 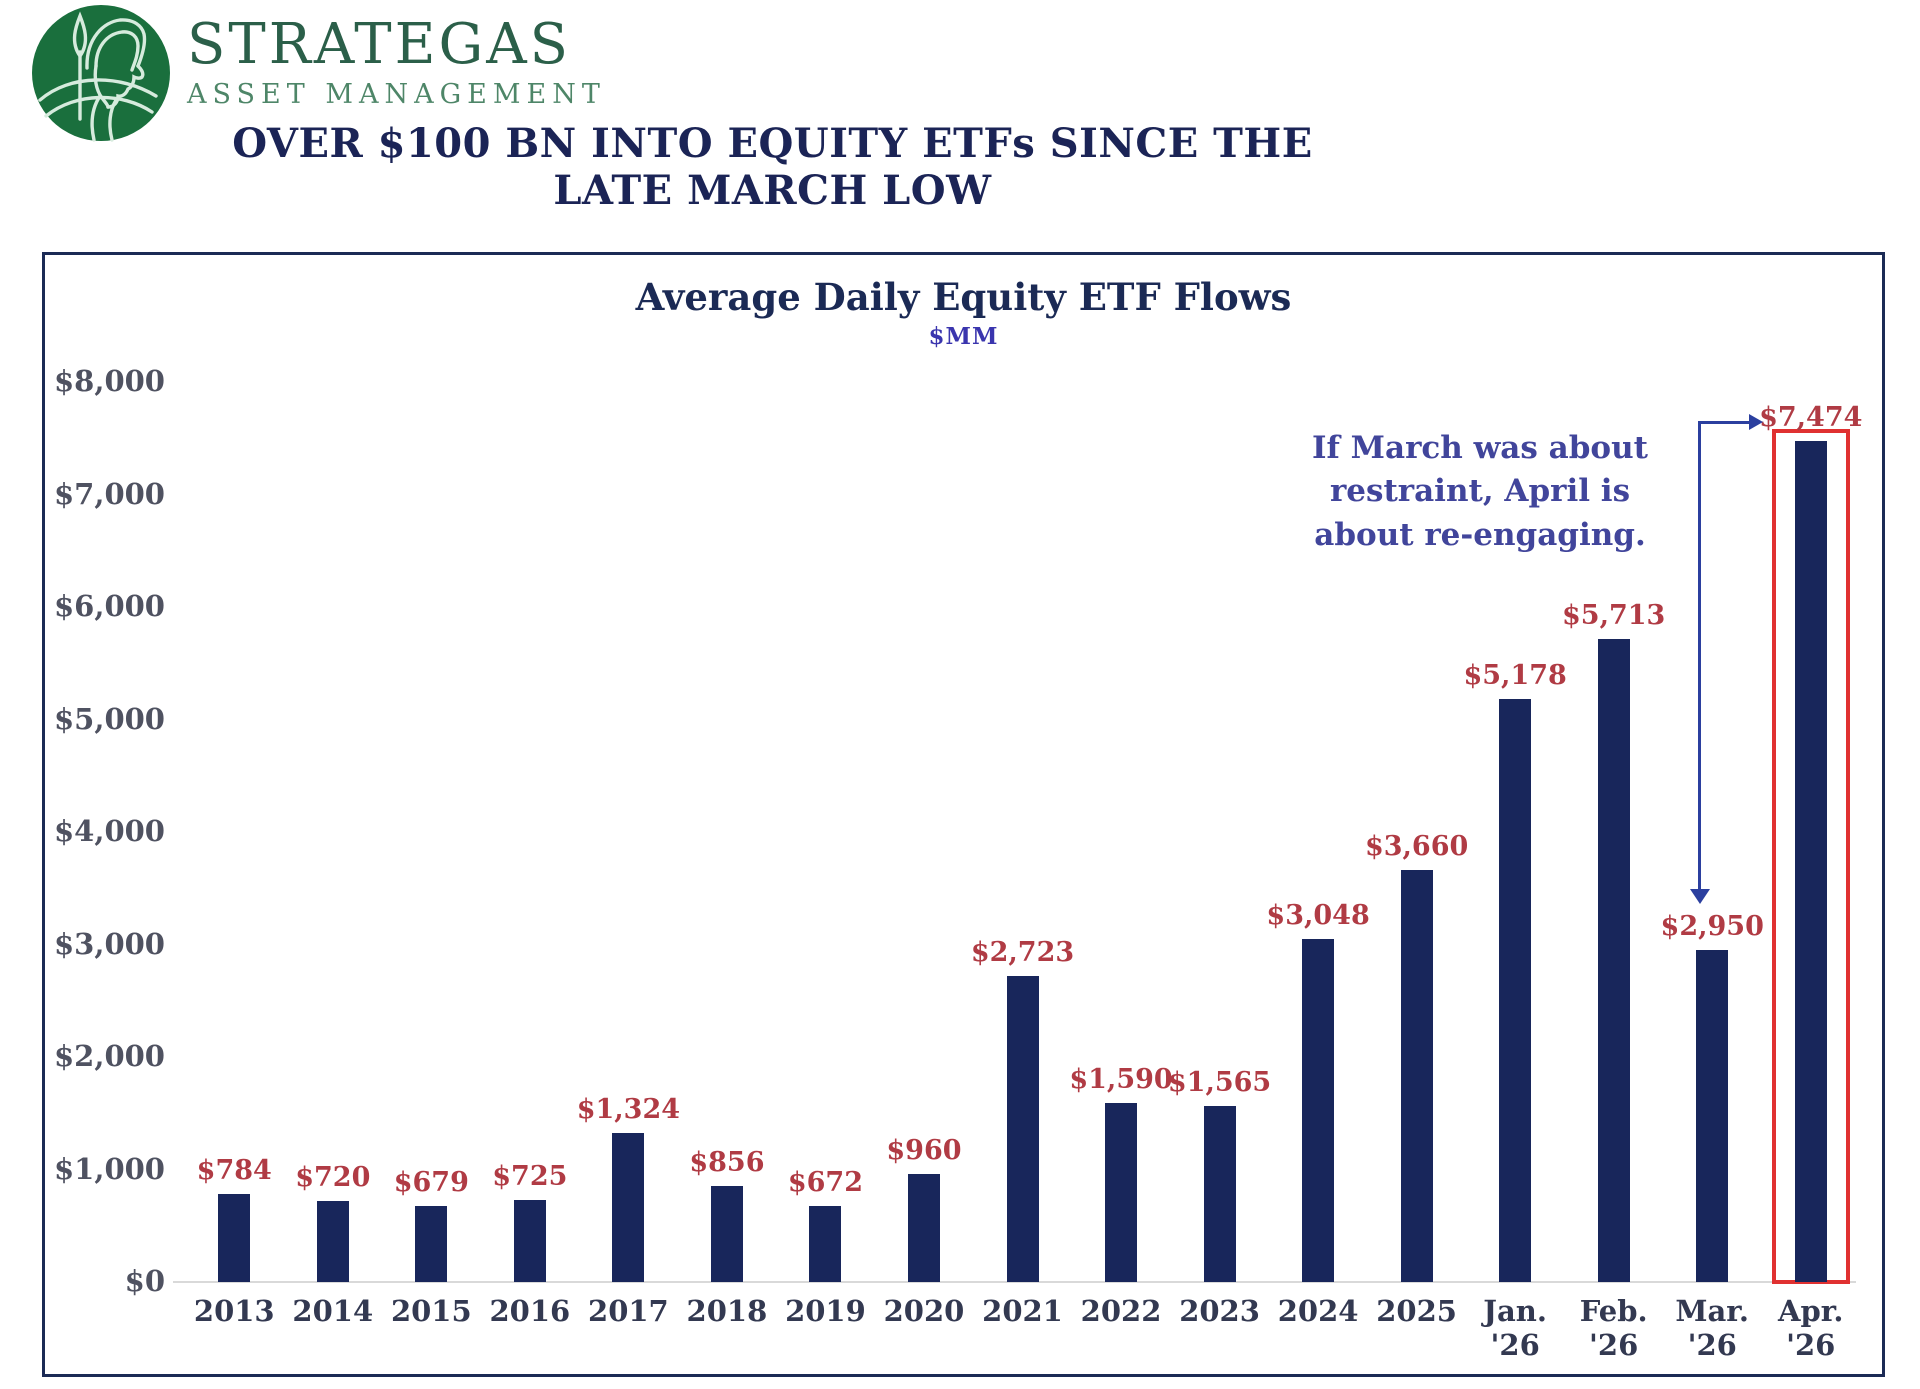 I want to click on bar-value-label: $960, so click(x=924, y=1150).